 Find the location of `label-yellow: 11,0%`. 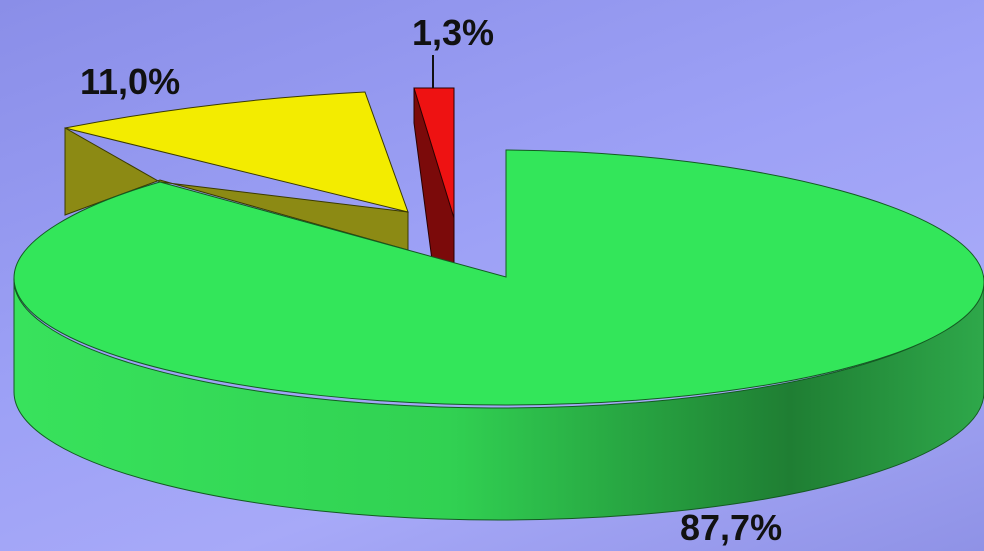

label-yellow: 11,0% is located at coordinates (130, 81).